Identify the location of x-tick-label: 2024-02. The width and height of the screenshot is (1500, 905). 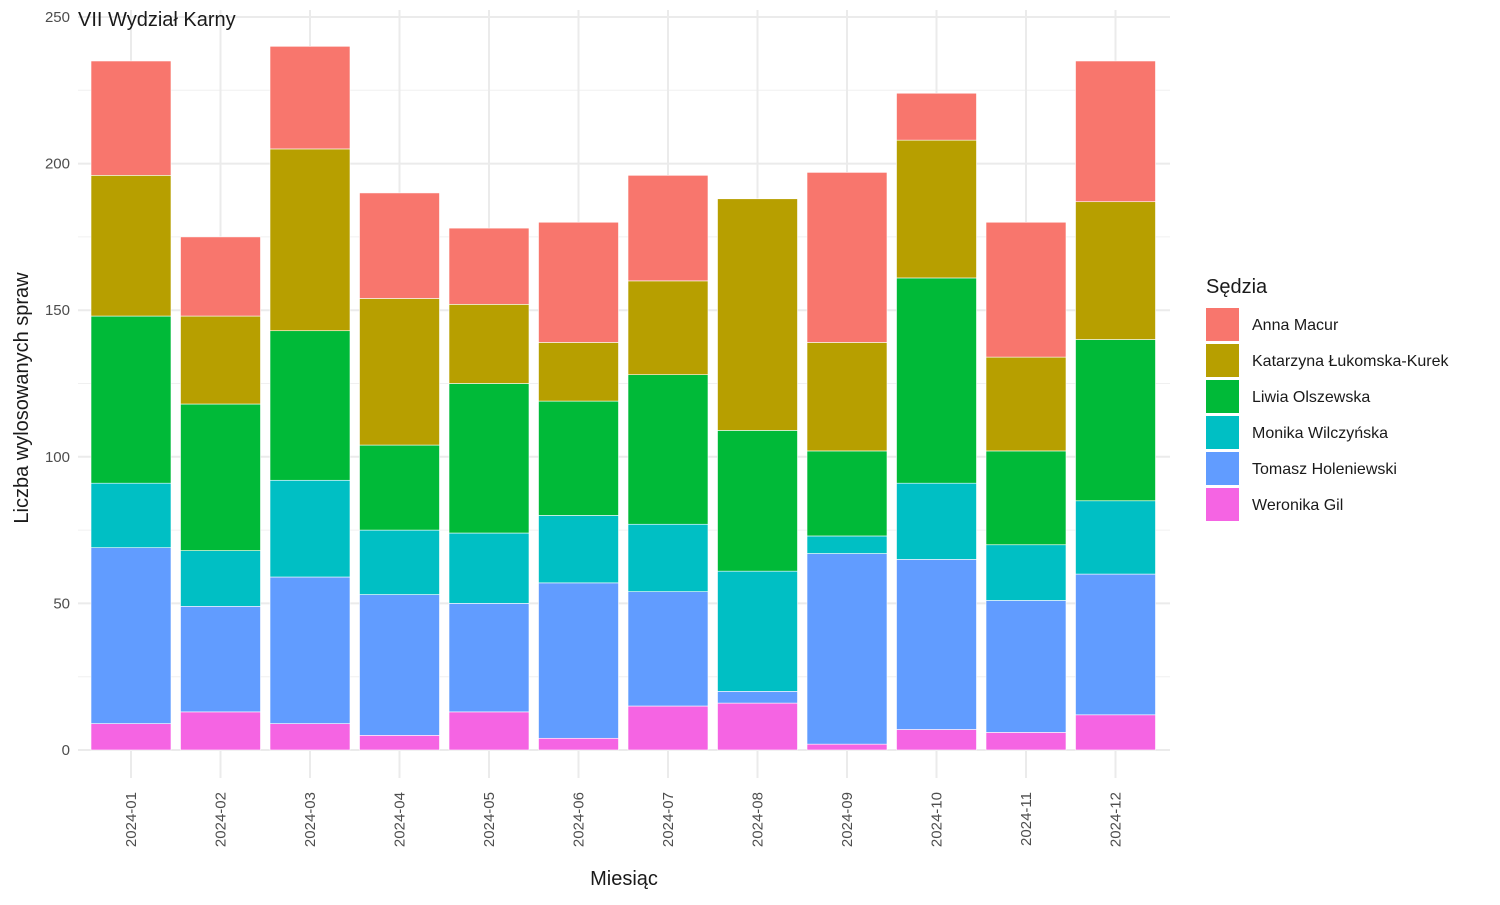
(221, 819).